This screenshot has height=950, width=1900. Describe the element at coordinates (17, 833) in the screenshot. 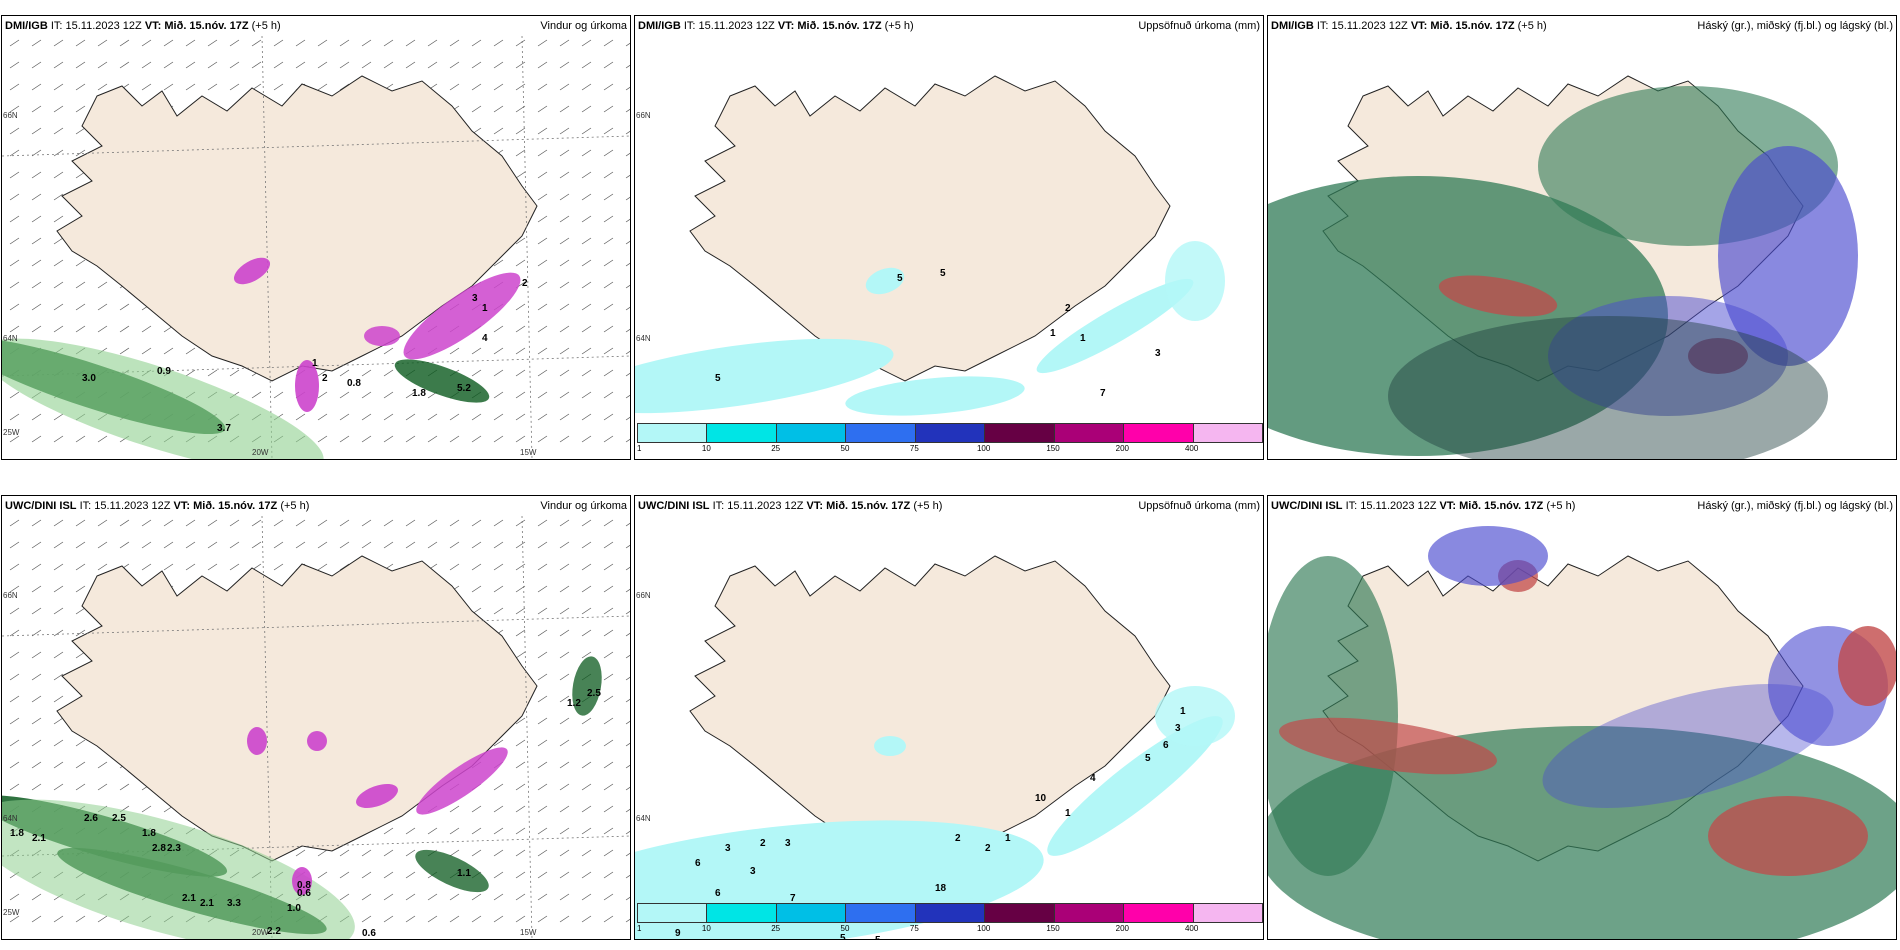

I see `contour-label: 1.8` at that location.